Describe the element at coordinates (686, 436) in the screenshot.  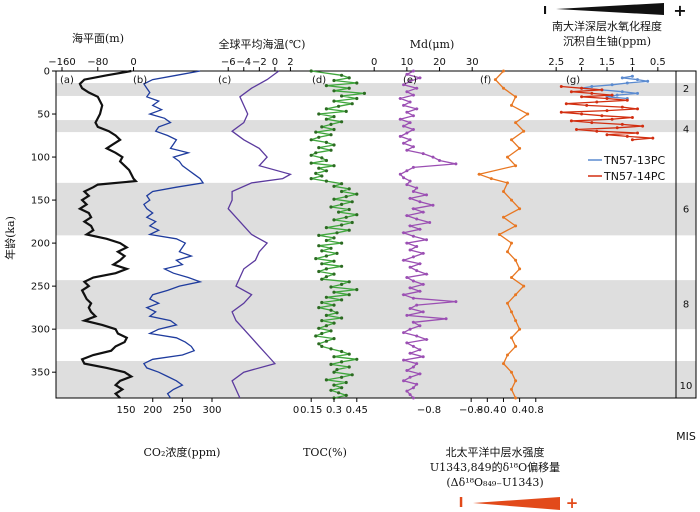
I see `mis-label: MIS` at that location.